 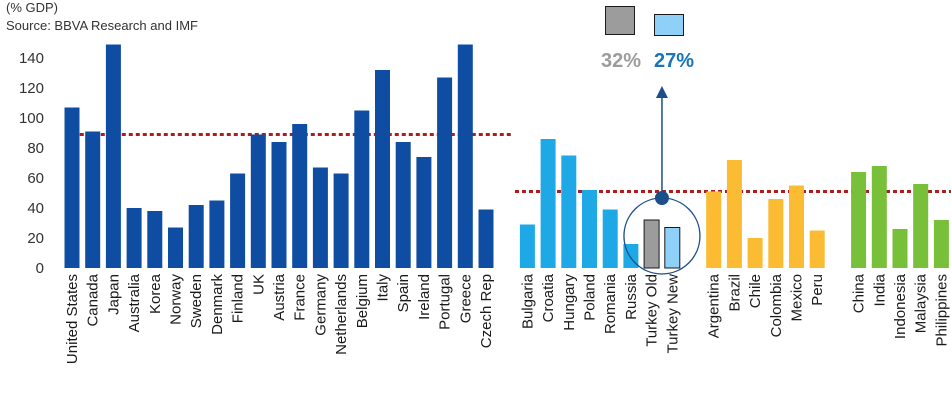 I want to click on x-tick-label: Russia, so click(x=631, y=296).